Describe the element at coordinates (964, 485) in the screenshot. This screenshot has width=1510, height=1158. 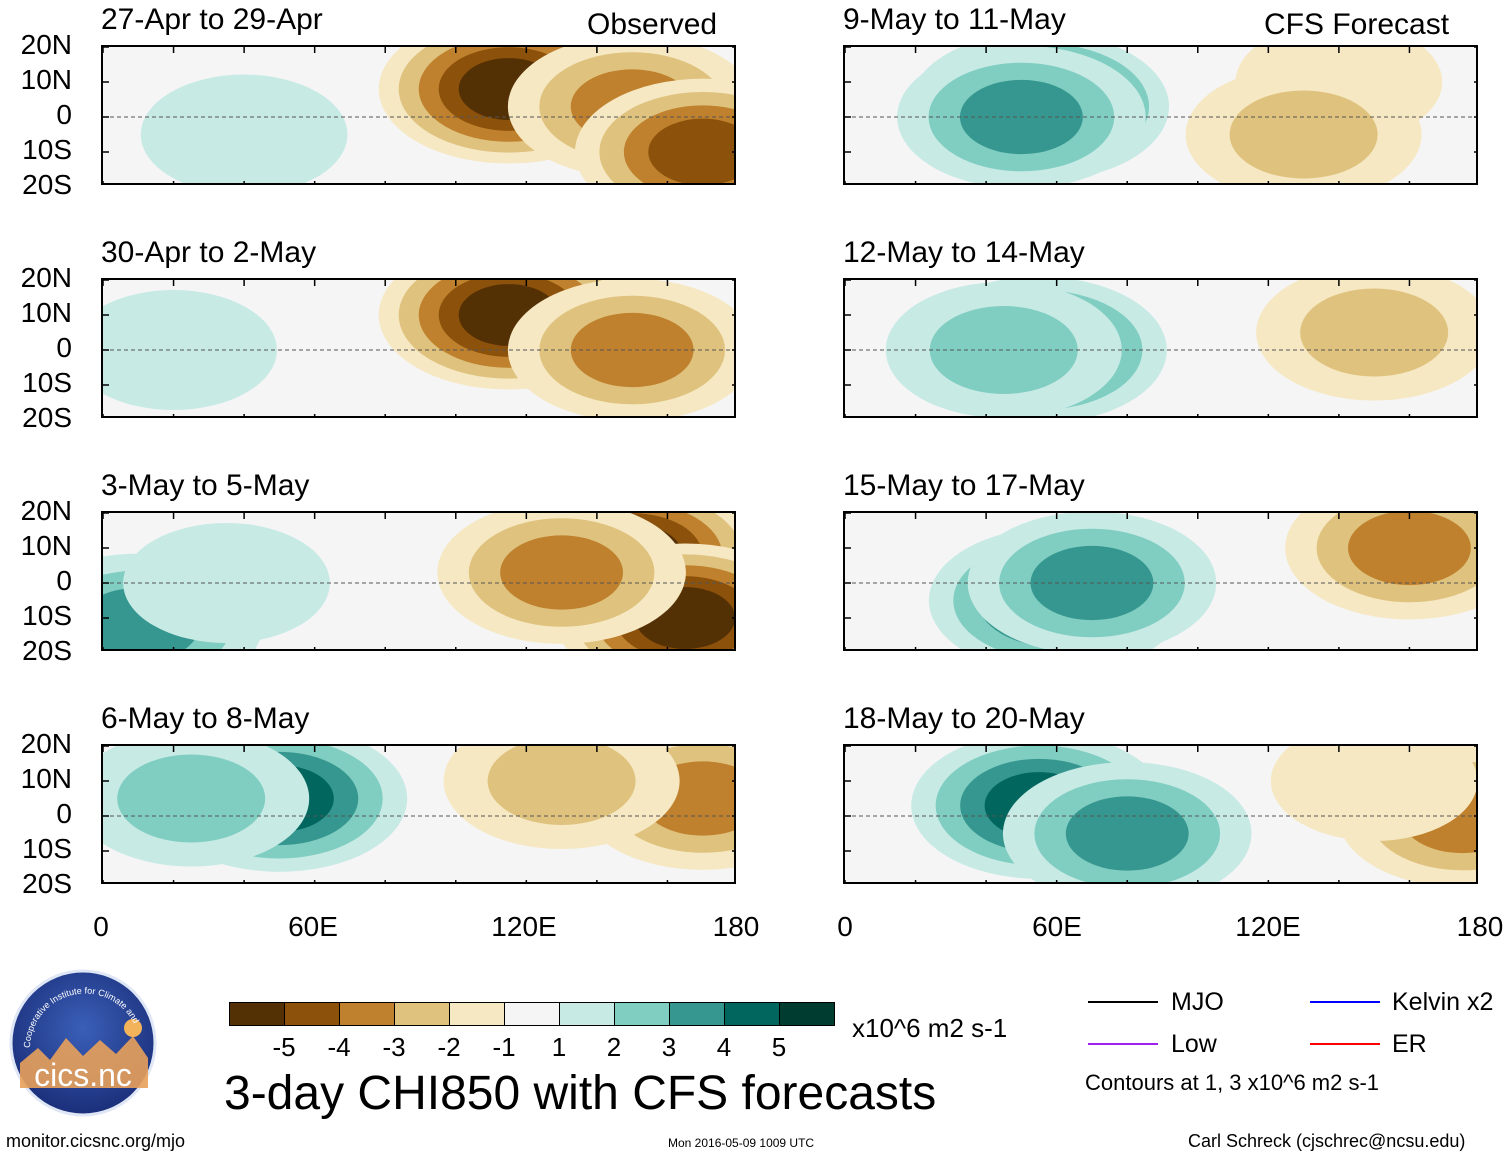
I see `panel-title: 15-May to 17-May` at that location.